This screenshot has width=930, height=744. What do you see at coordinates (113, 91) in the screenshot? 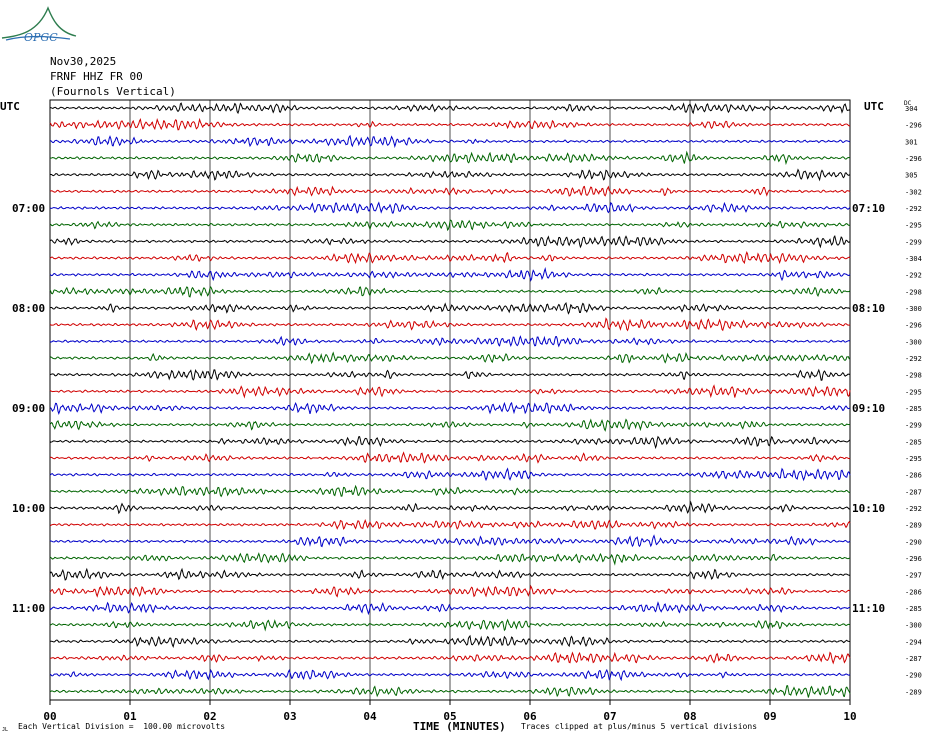
I see `station-name-label: (Fournols Vertical)` at bounding box center [113, 91].